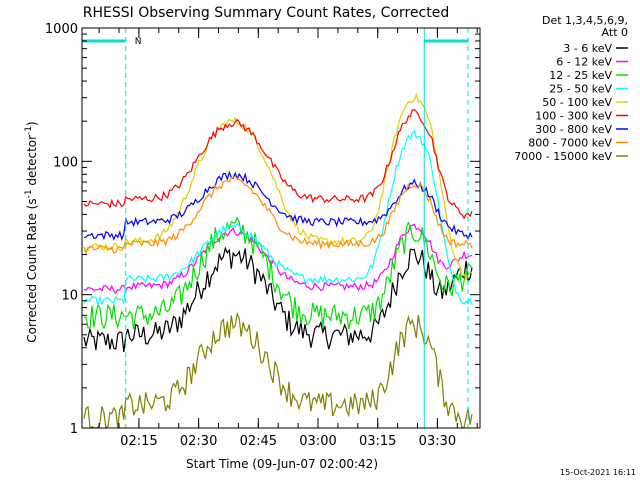 The width and height of the screenshot is (640, 480). I want to click on legend-header-1: Att 0, so click(615, 32).